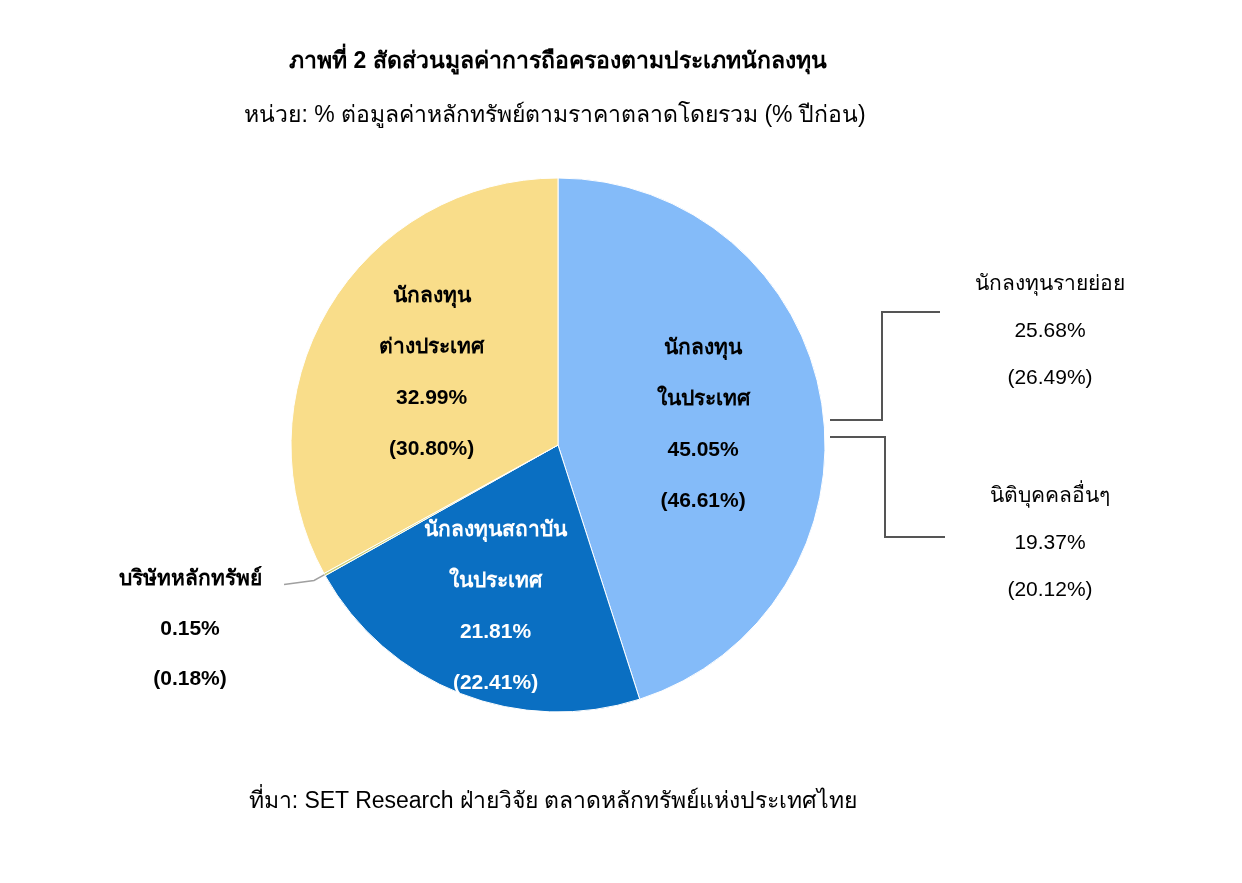 This screenshot has height=883, width=1242. Describe the element at coordinates (553, 798) in the screenshot. I see `text: ที่มา: SET Research ฝ่ายวิจัย ตลาดหลักทรัพย์แห่งประเทศไทย` at that location.